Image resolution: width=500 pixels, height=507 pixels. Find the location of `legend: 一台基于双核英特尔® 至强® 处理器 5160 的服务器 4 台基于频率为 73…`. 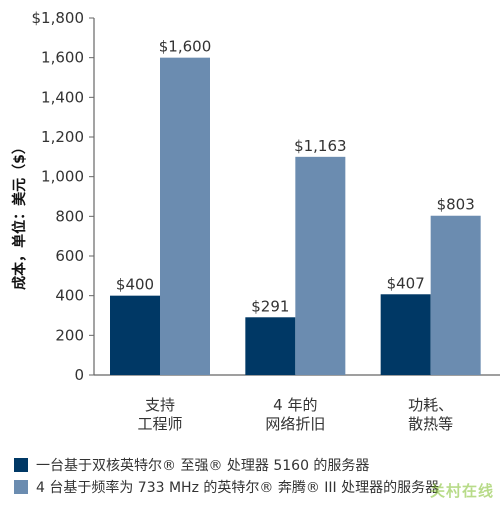

legend: 一台基于双核英特尔® 至强® 处理器 5160 的服务器 4 台基于频率为 73… is located at coordinates (226, 476).